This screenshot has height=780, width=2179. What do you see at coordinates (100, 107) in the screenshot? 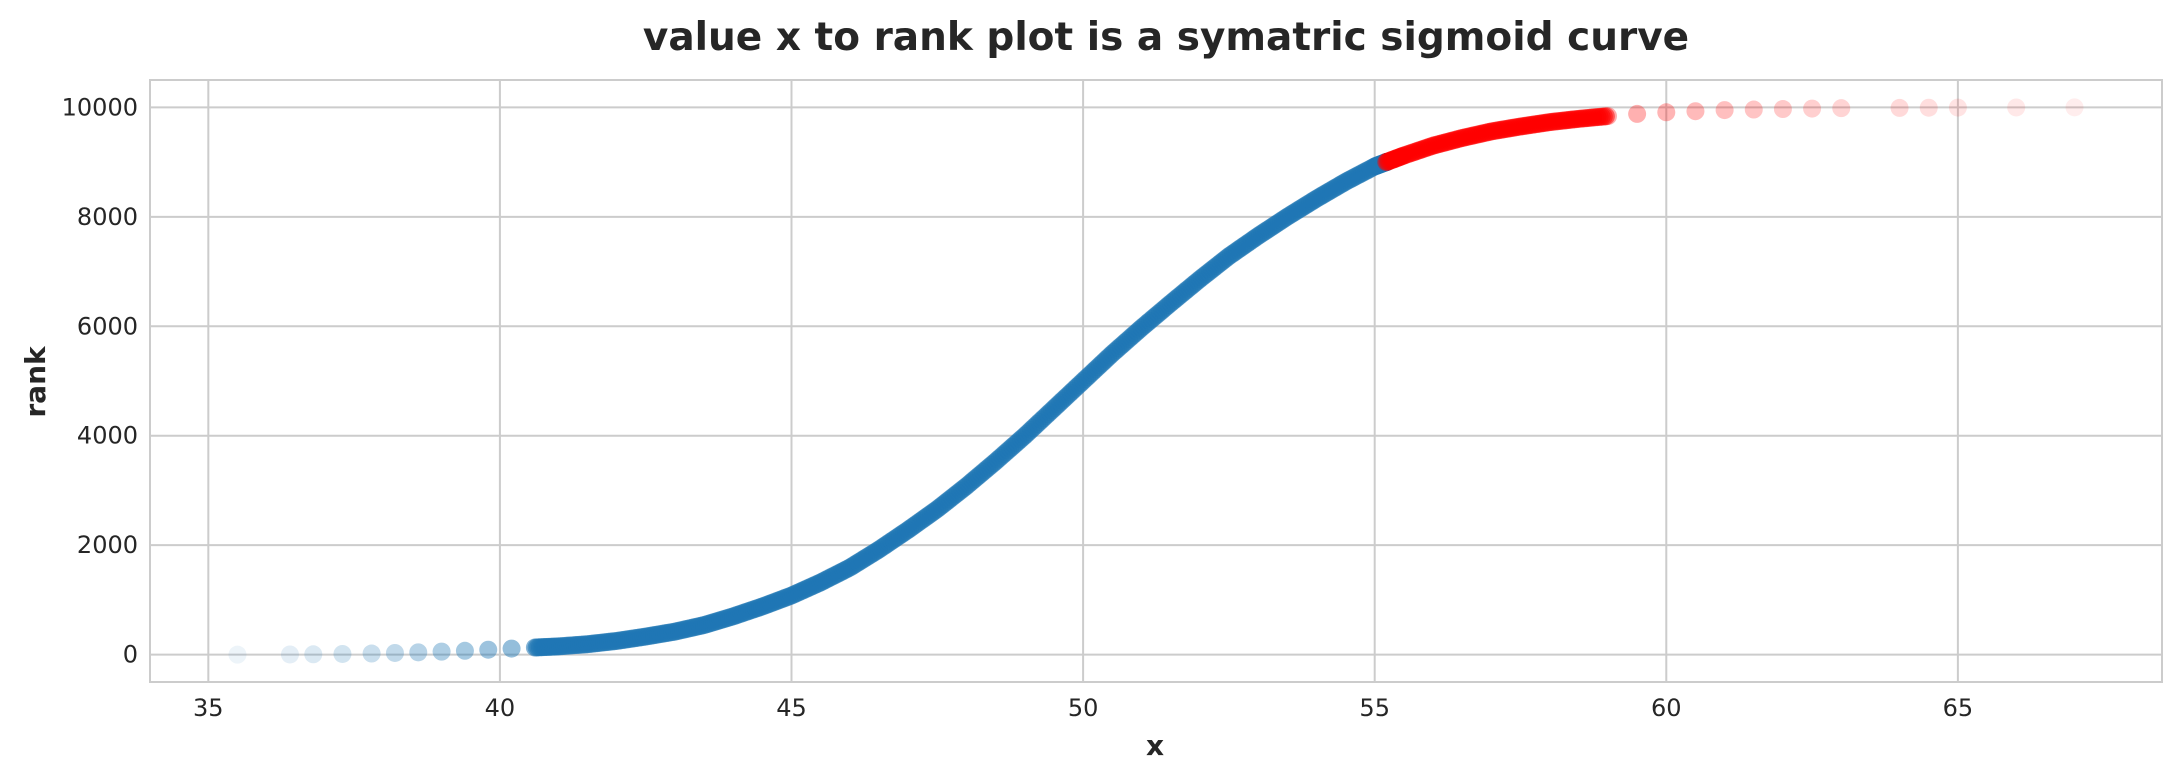
I see `y-tick-label: 10000` at bounding box center [100, 107].